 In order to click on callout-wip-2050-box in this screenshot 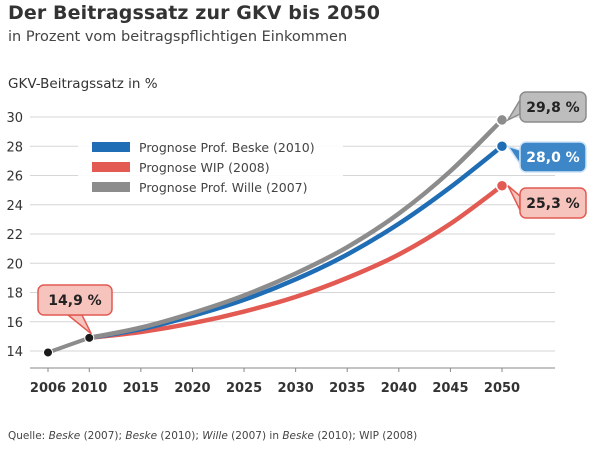, I will do `click(553, 203)`.